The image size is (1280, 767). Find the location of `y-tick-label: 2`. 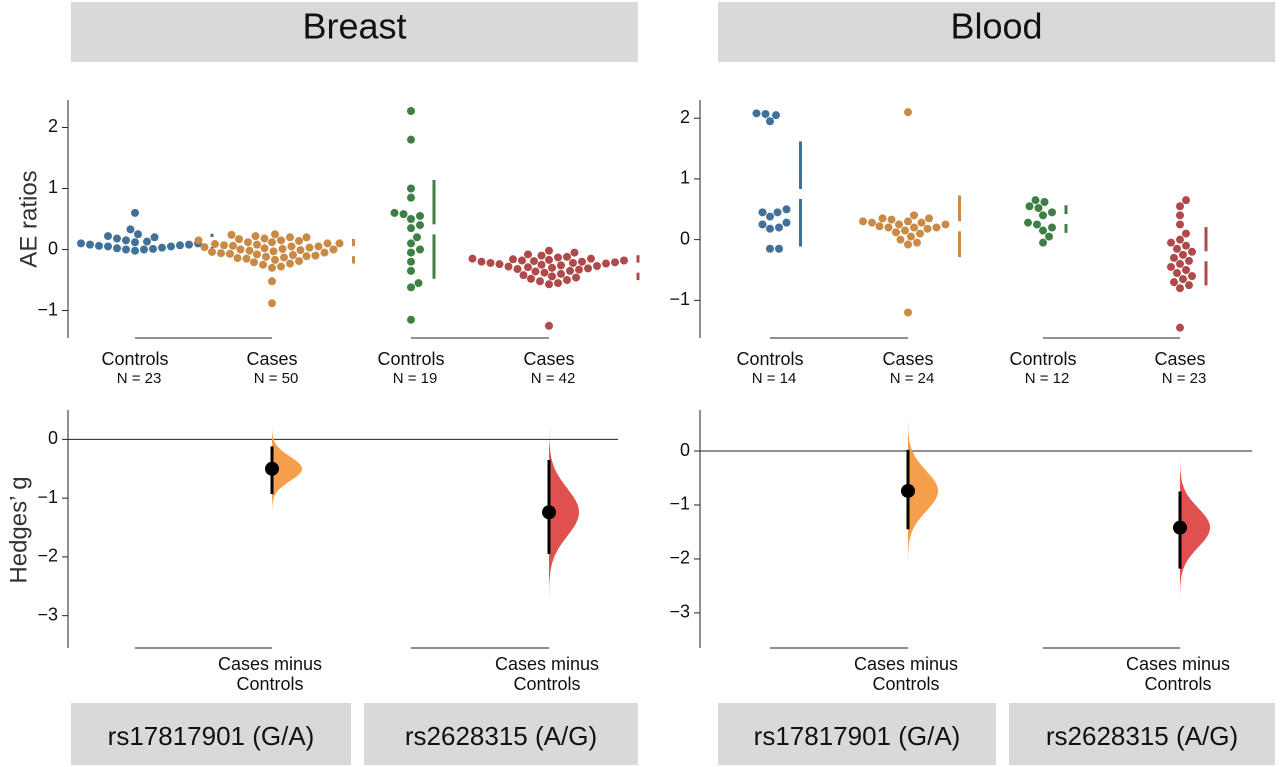

y-tick-label: 2 is located at coordinates (685, 117).